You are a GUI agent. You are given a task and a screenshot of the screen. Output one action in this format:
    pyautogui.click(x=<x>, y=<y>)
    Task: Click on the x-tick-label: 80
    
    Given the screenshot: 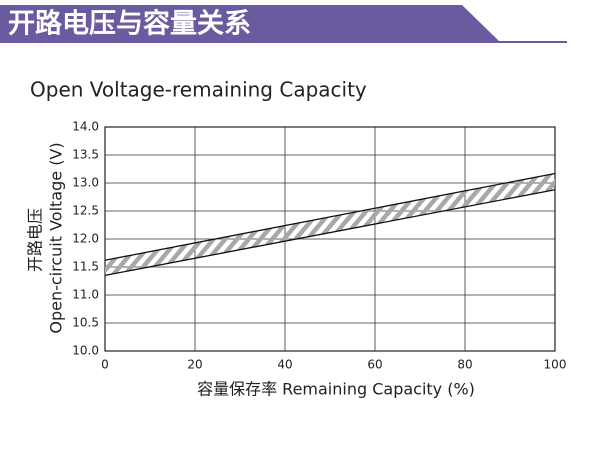 What is the action you would take?
    pyautogui.click(x=464, y=365)
    